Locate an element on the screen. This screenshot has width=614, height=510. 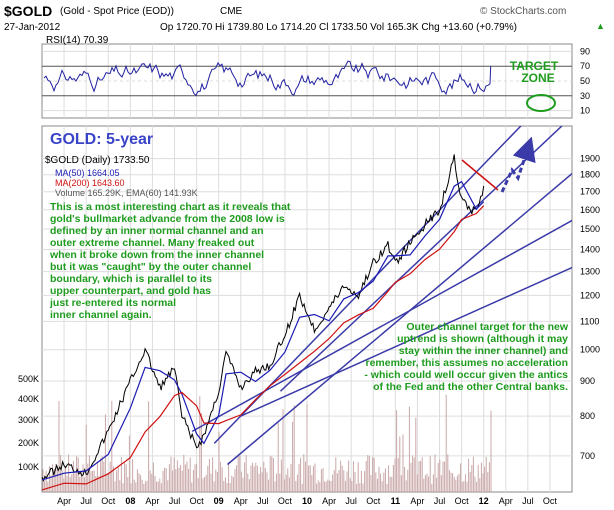
symbol: $GOLD is located at coordinates (28, 11).